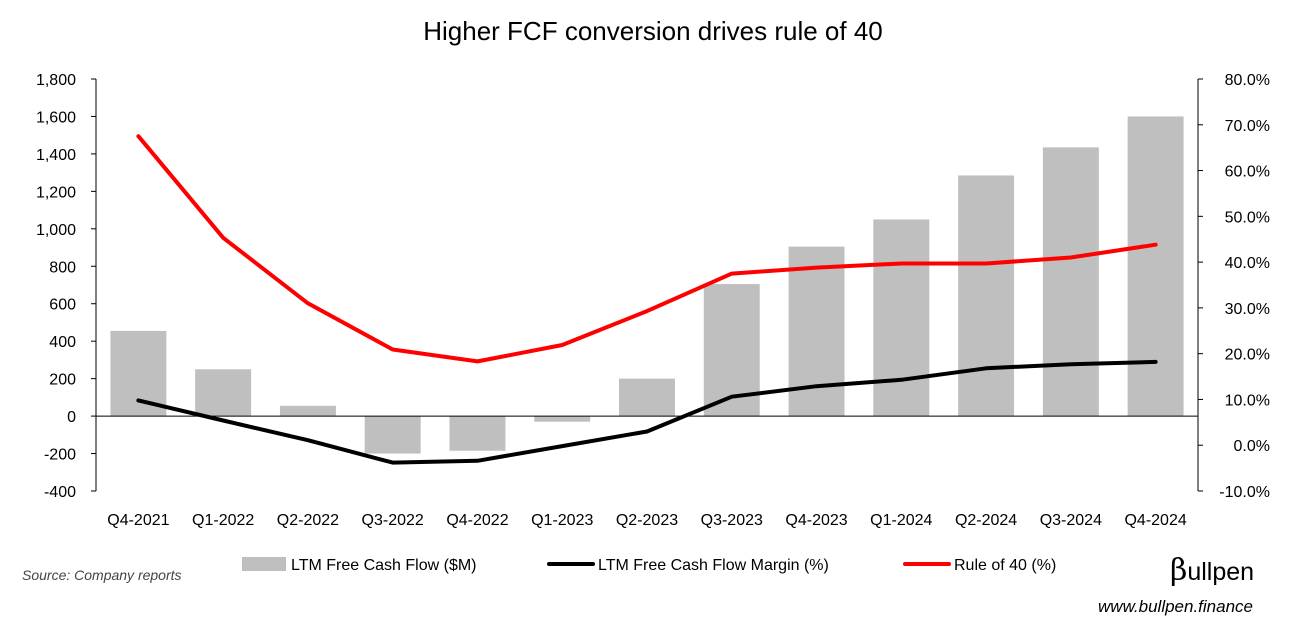 The height and width of the screenshot is (627, 1290). Describe the element at coordinates (816, 520) in the screenshot. I see `x-tick-label: Q4-2023` at that location.